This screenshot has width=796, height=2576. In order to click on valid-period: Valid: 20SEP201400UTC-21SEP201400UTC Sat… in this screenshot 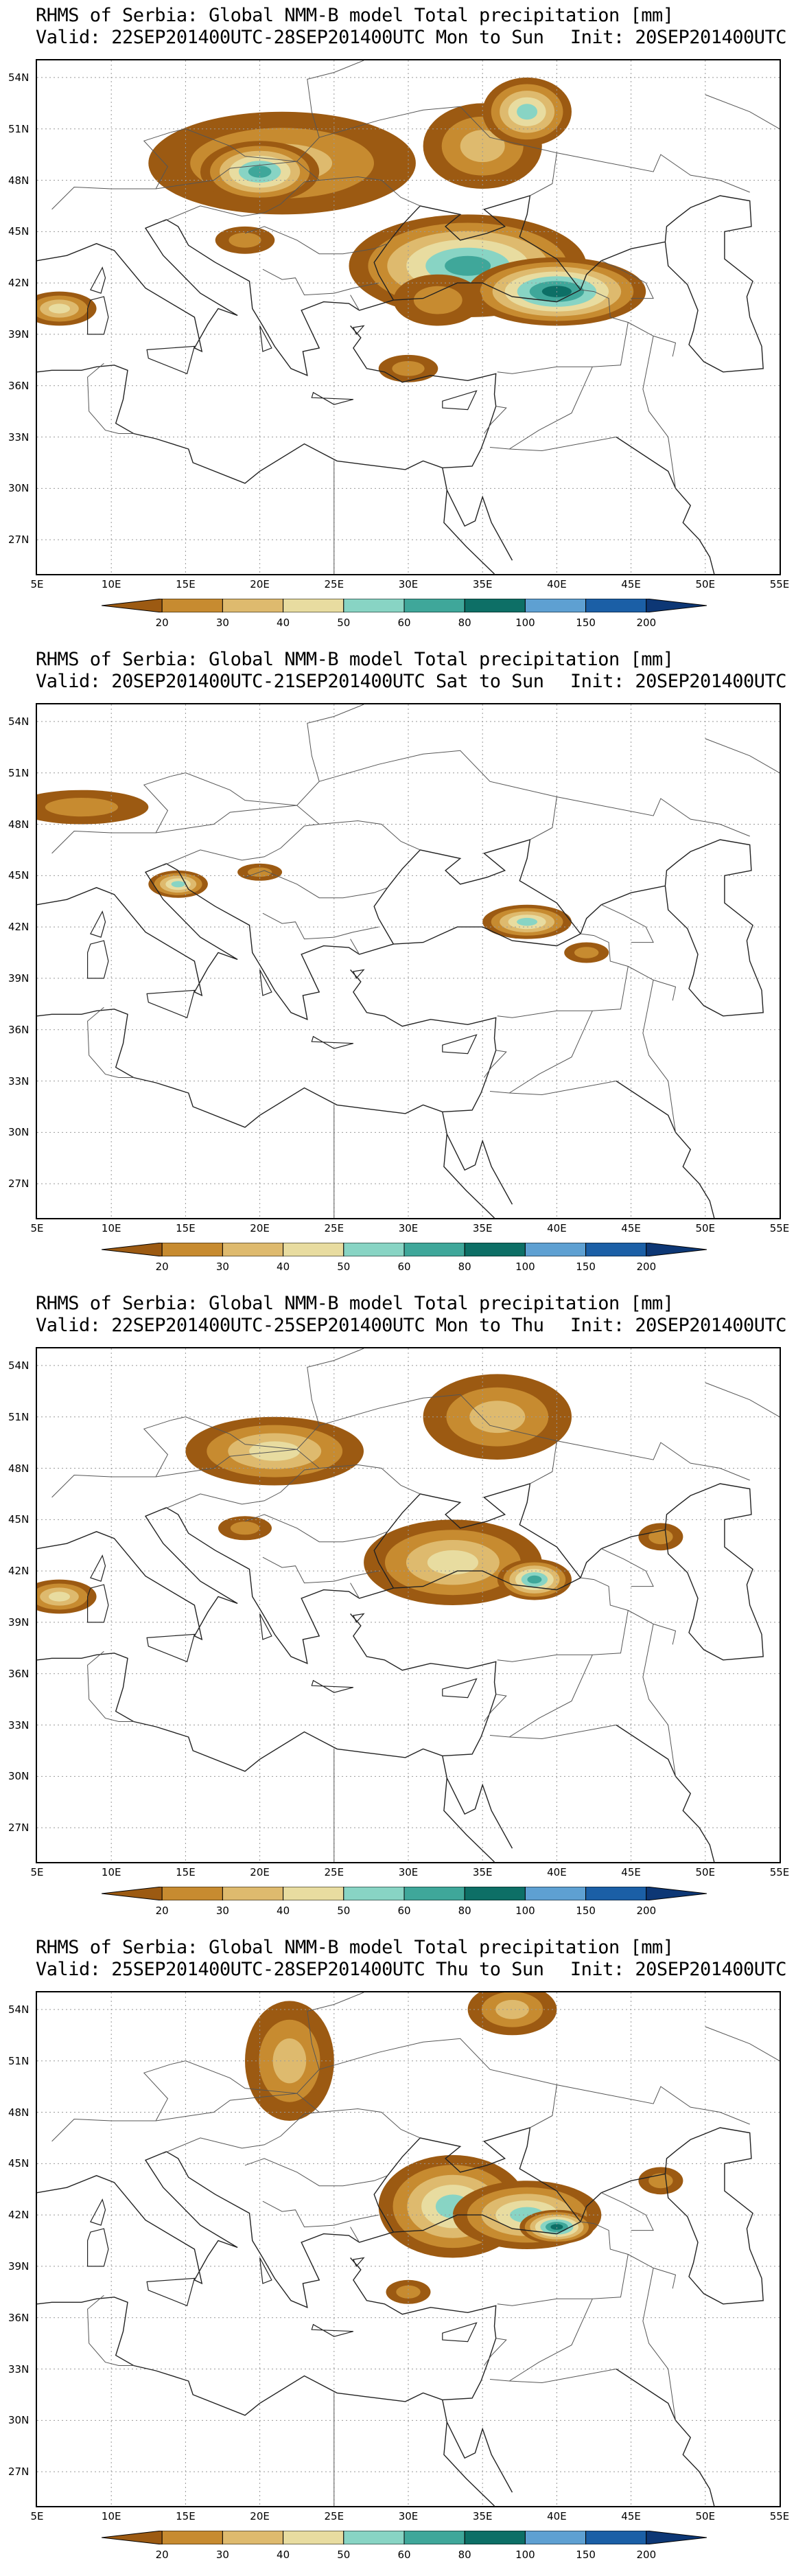, I will do `click(290, 681)`.